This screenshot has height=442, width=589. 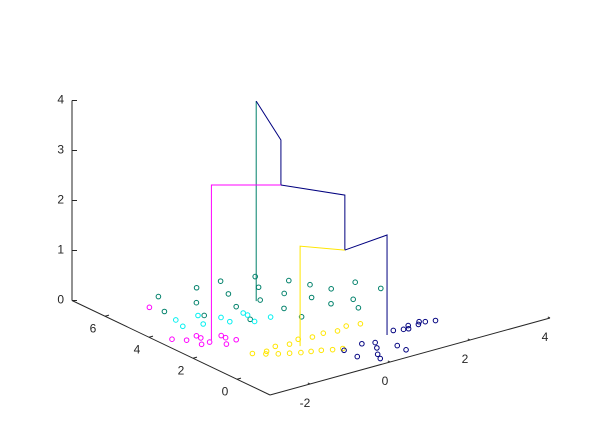 I want to click on y-tick-label: 2, so click(x=181, y=370).